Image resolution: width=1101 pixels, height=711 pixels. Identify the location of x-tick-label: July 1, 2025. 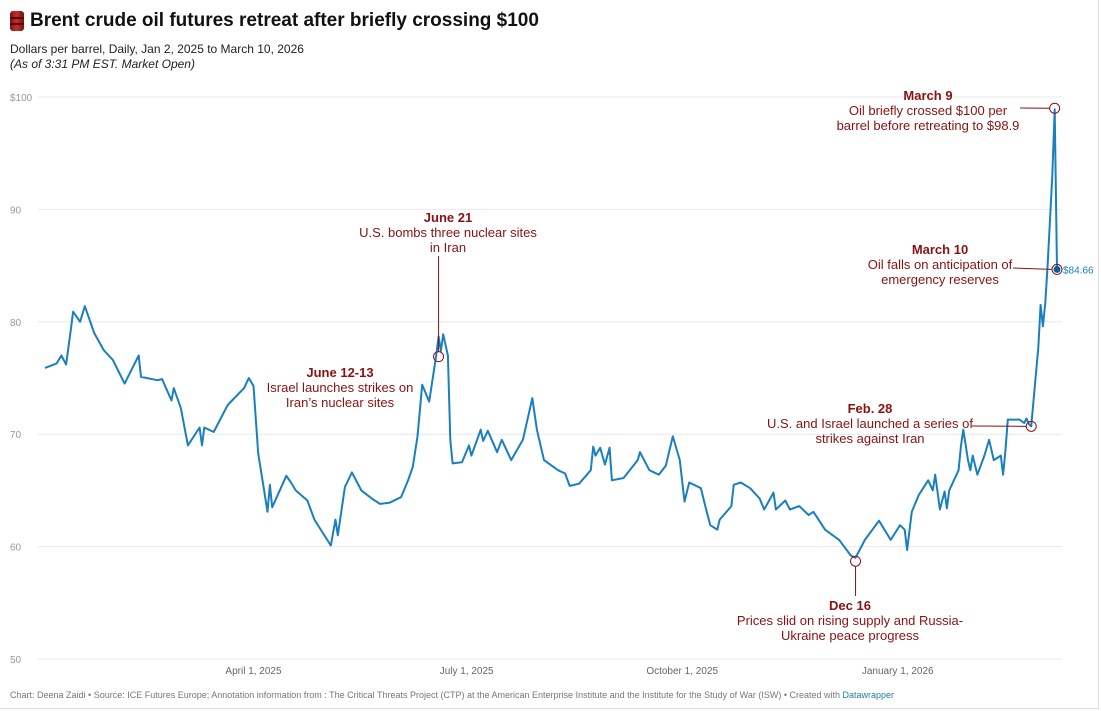
(467, 671).